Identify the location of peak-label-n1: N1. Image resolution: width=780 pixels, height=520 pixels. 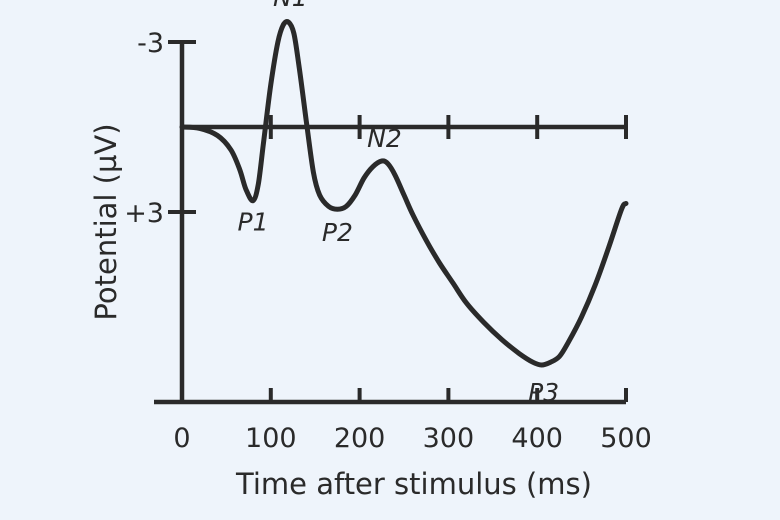
(290, 6).